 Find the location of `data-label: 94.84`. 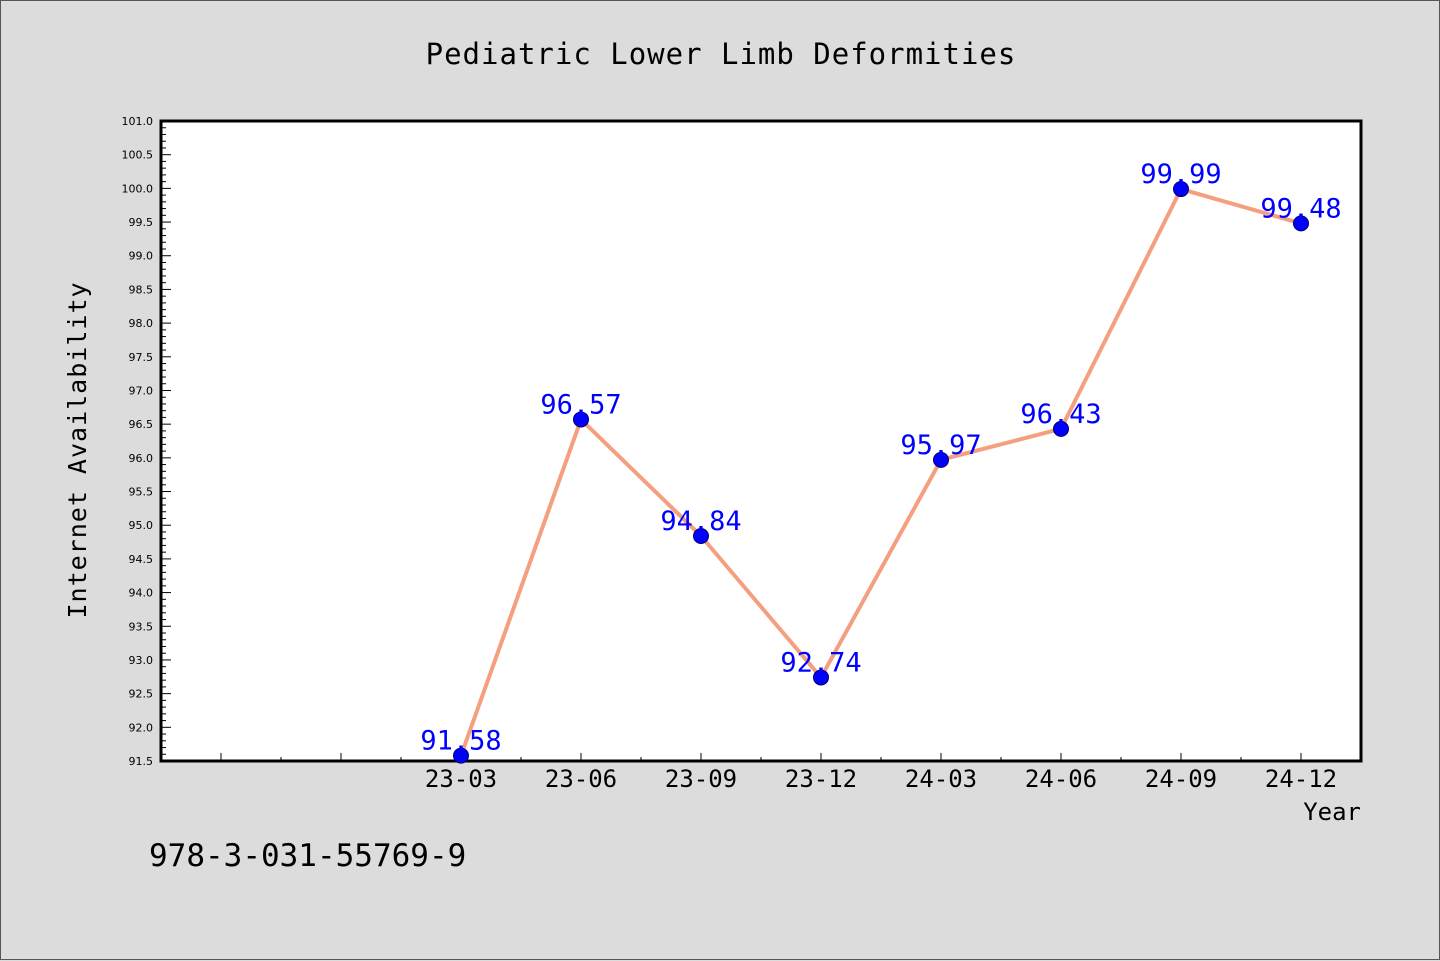

data-label: 94.84 is located at coordinates (700, 521).